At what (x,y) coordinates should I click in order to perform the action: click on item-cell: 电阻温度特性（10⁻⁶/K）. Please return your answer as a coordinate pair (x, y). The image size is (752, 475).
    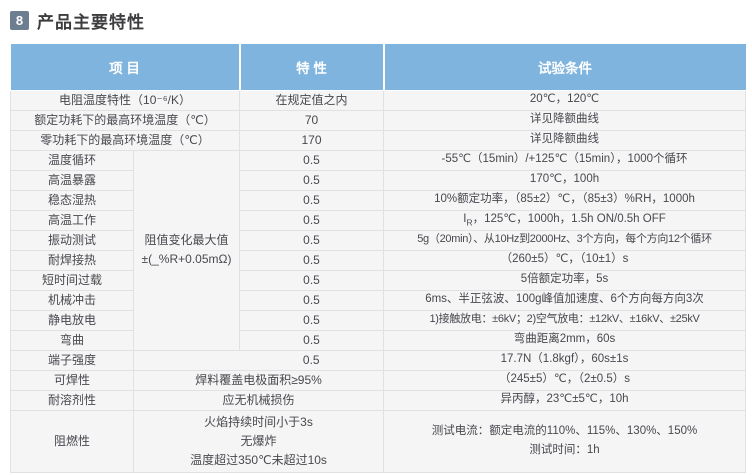
    Looking at the image, I should click on (125, 100).